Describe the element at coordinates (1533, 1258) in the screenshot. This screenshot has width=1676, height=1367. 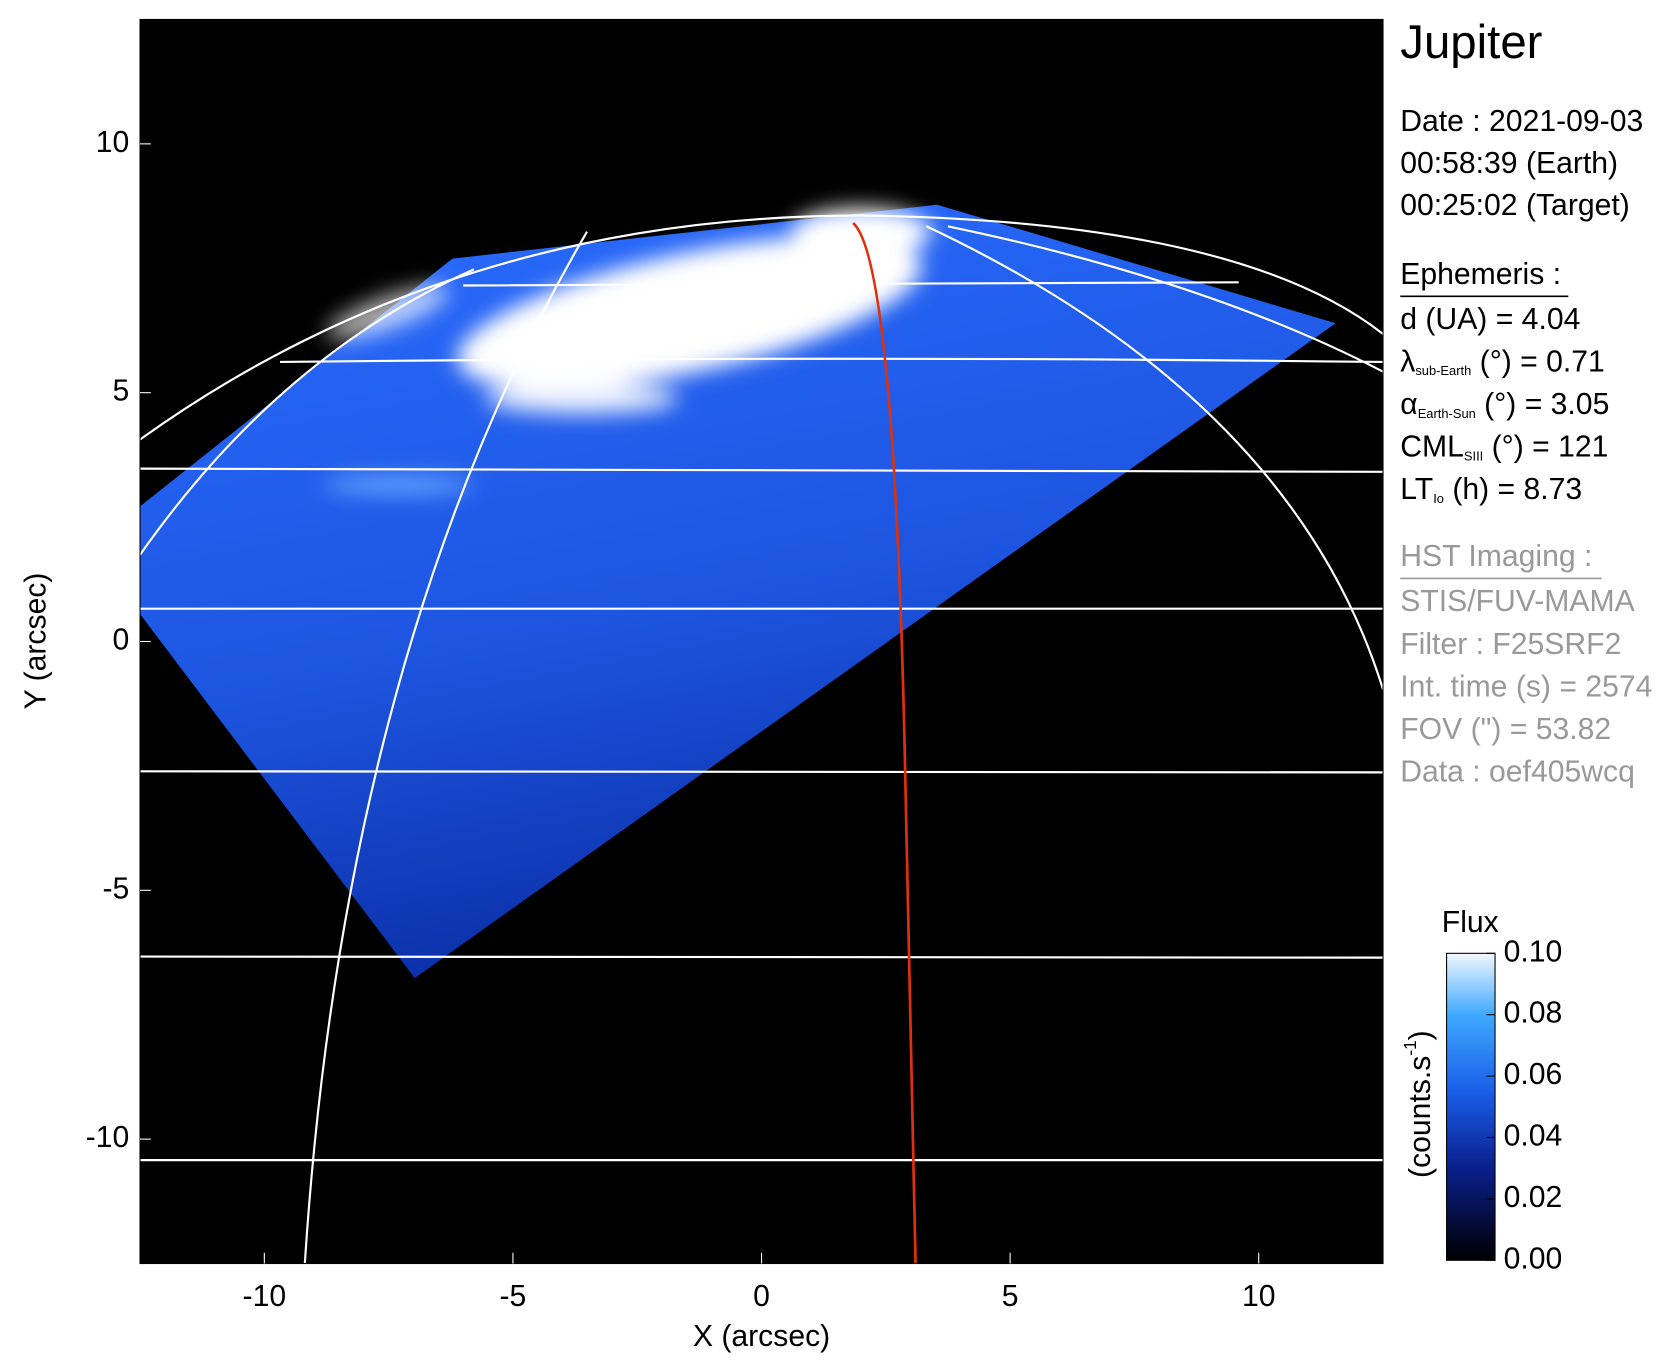
I see `colorbar-tick-label: 0.00` at that location.